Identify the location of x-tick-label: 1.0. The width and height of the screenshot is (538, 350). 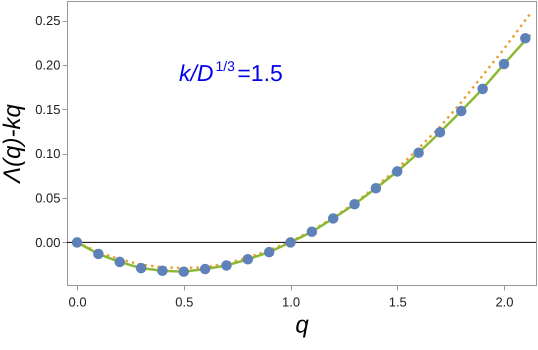
(291, 302).